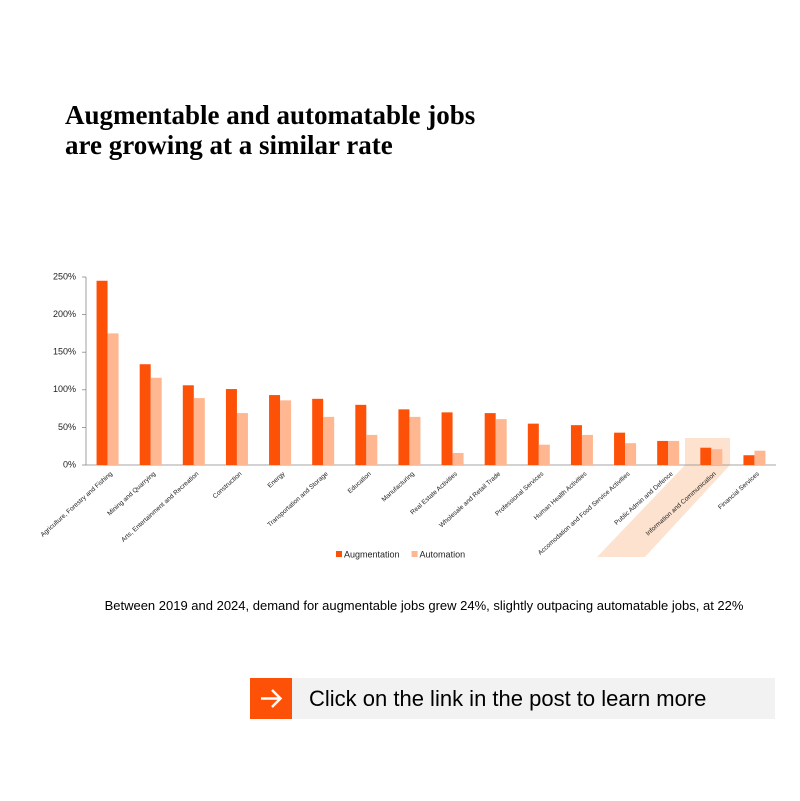  I want to click on y-tick-label: 250%, so click(64, 276).